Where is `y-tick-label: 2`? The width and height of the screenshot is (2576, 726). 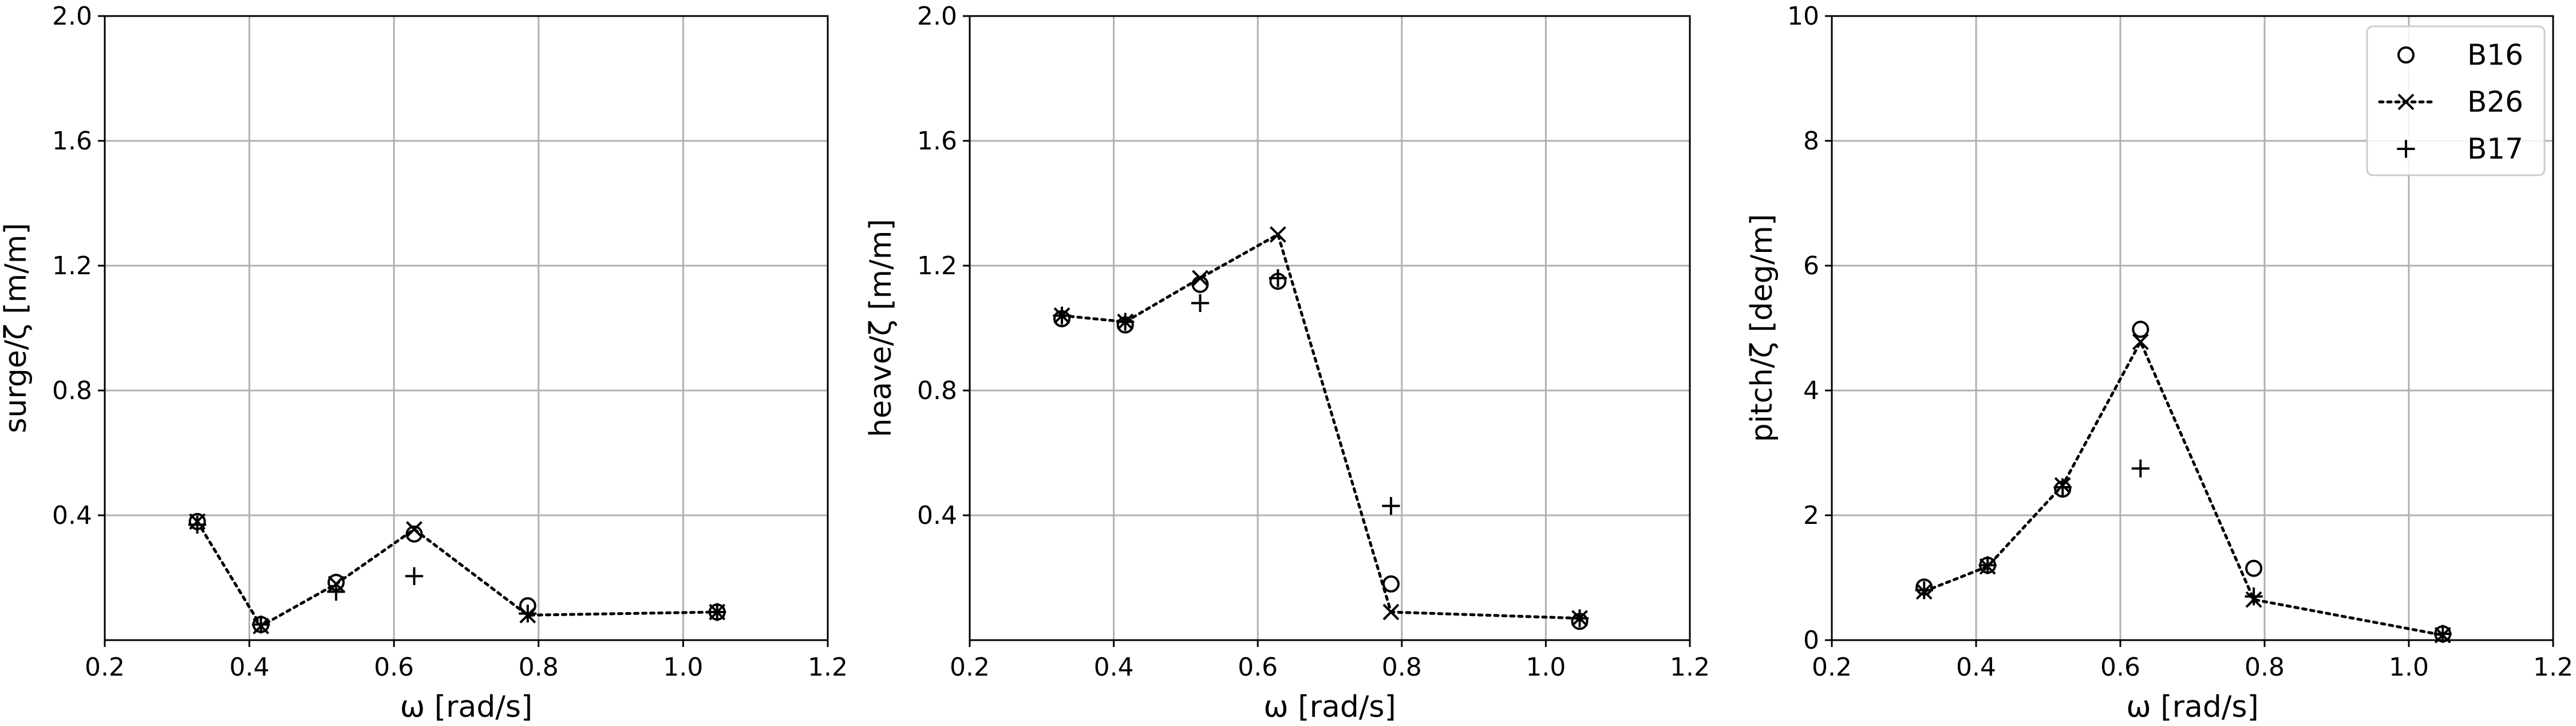 y-tick-label: 2 is located at coordinates (1811, 515).